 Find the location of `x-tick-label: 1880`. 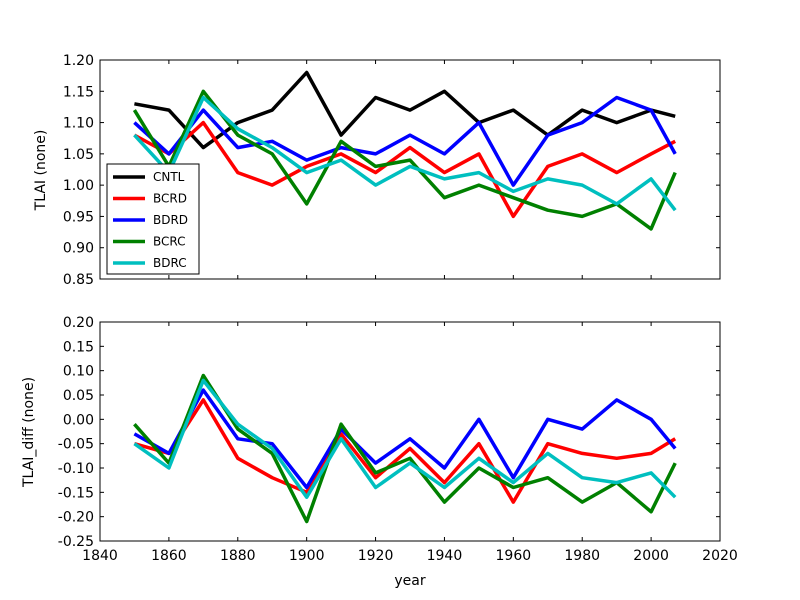

x-tick-label: 1880 is located at coordinates (238, 556).